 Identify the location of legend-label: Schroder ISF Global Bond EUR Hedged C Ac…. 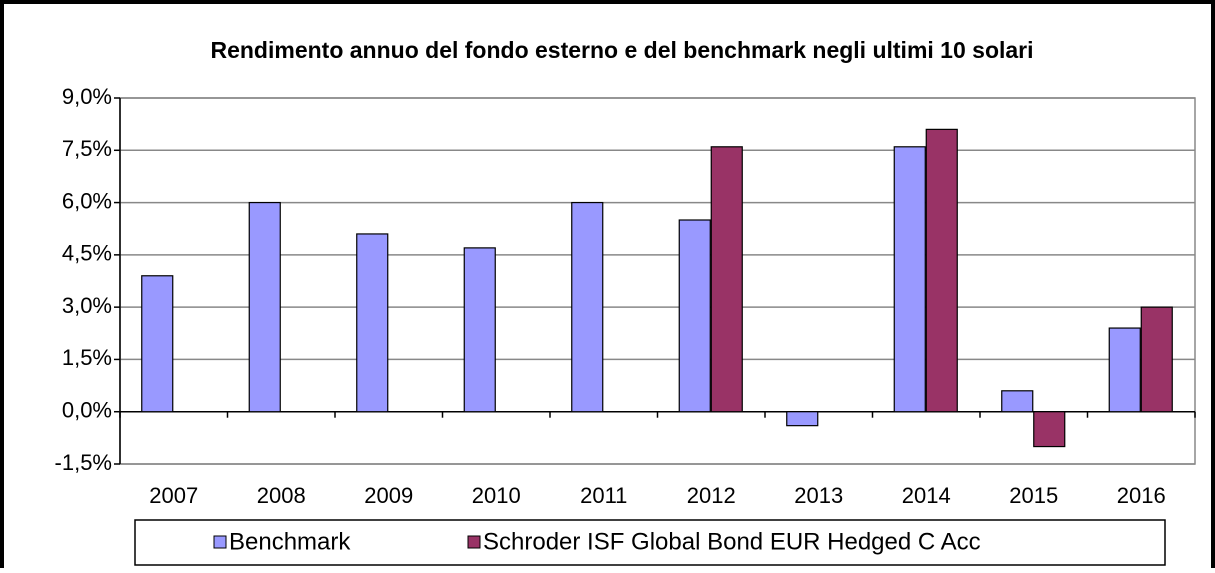
(732, 541).